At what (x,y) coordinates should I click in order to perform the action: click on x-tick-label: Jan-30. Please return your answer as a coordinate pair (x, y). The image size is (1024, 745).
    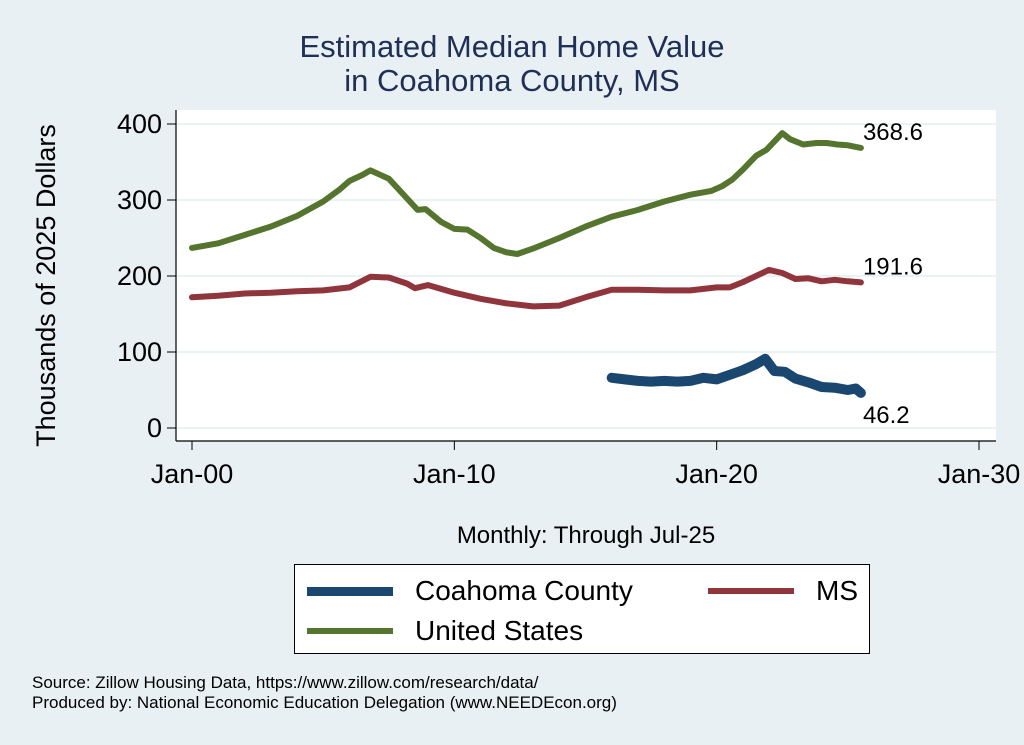
    Looking at the image, I should click on (979, 474).